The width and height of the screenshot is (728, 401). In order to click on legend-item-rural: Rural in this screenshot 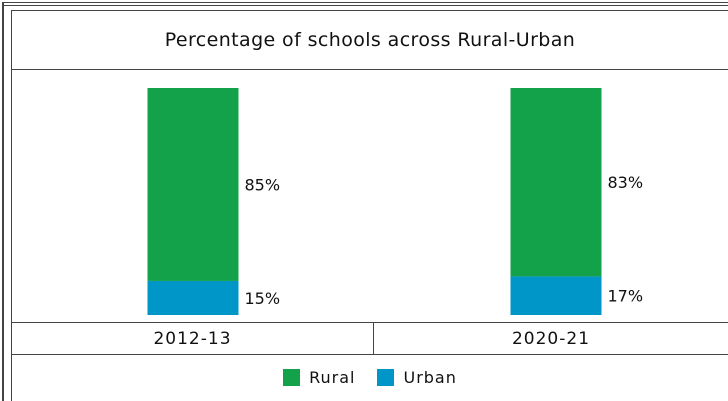, I will do `click(319, 377)`.